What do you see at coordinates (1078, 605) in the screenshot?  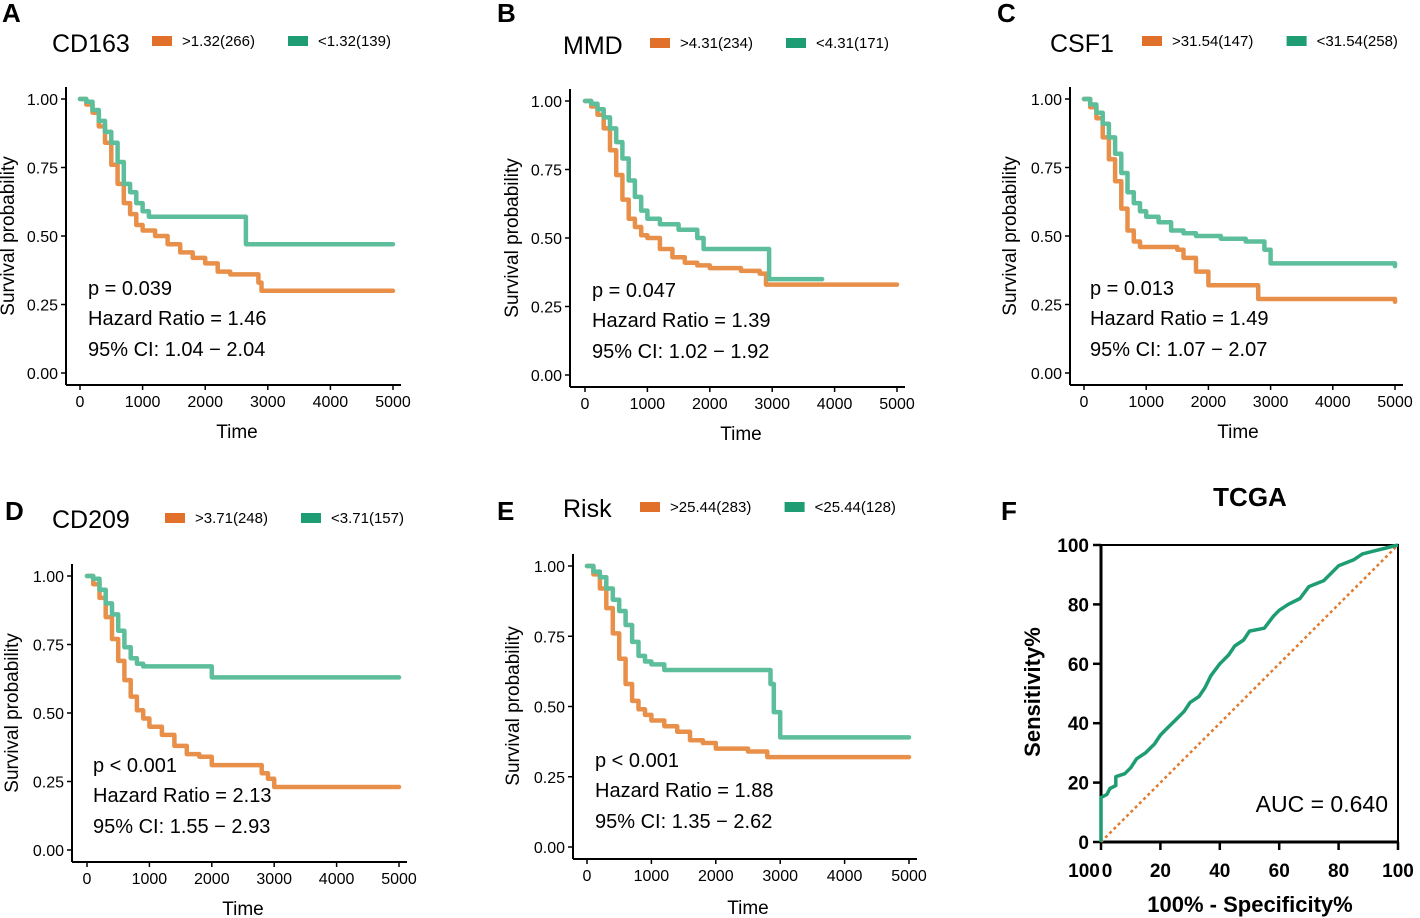 I see `y-tick-label: 80` at bounding box center [1078, 605].